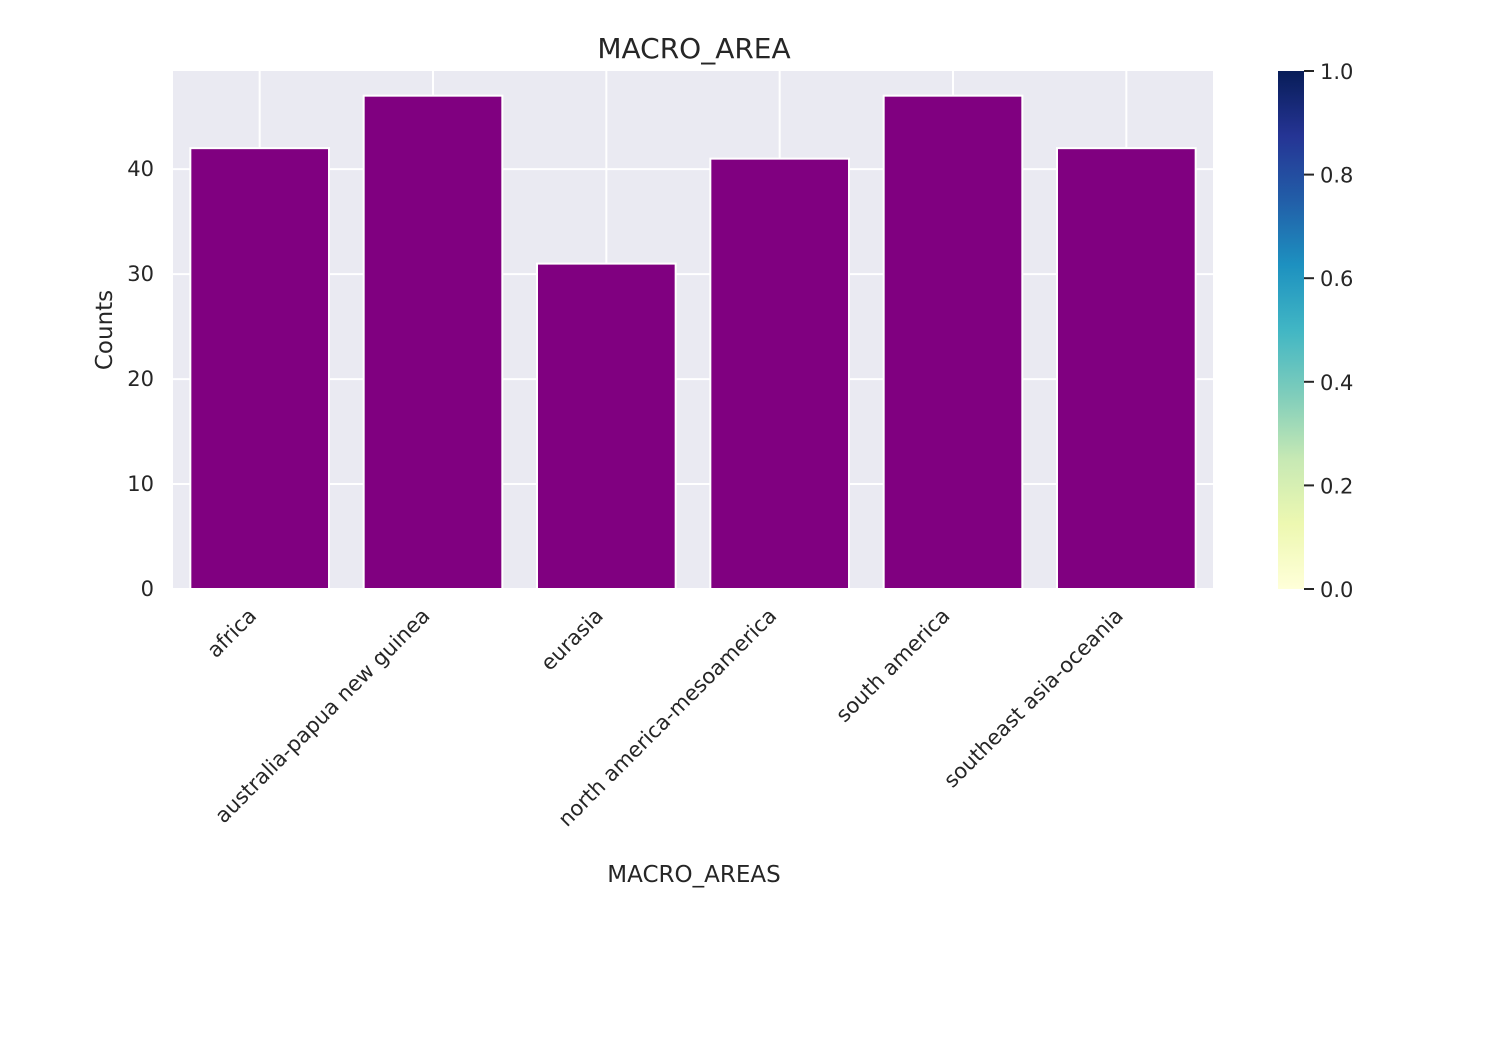 The width and height of the screenshot is (1500, 1050). What do you see at coordinates (433, 342) in the screenshot?
I see `bar-australia-papua-new-guinea` at bounding box center [433, 342].